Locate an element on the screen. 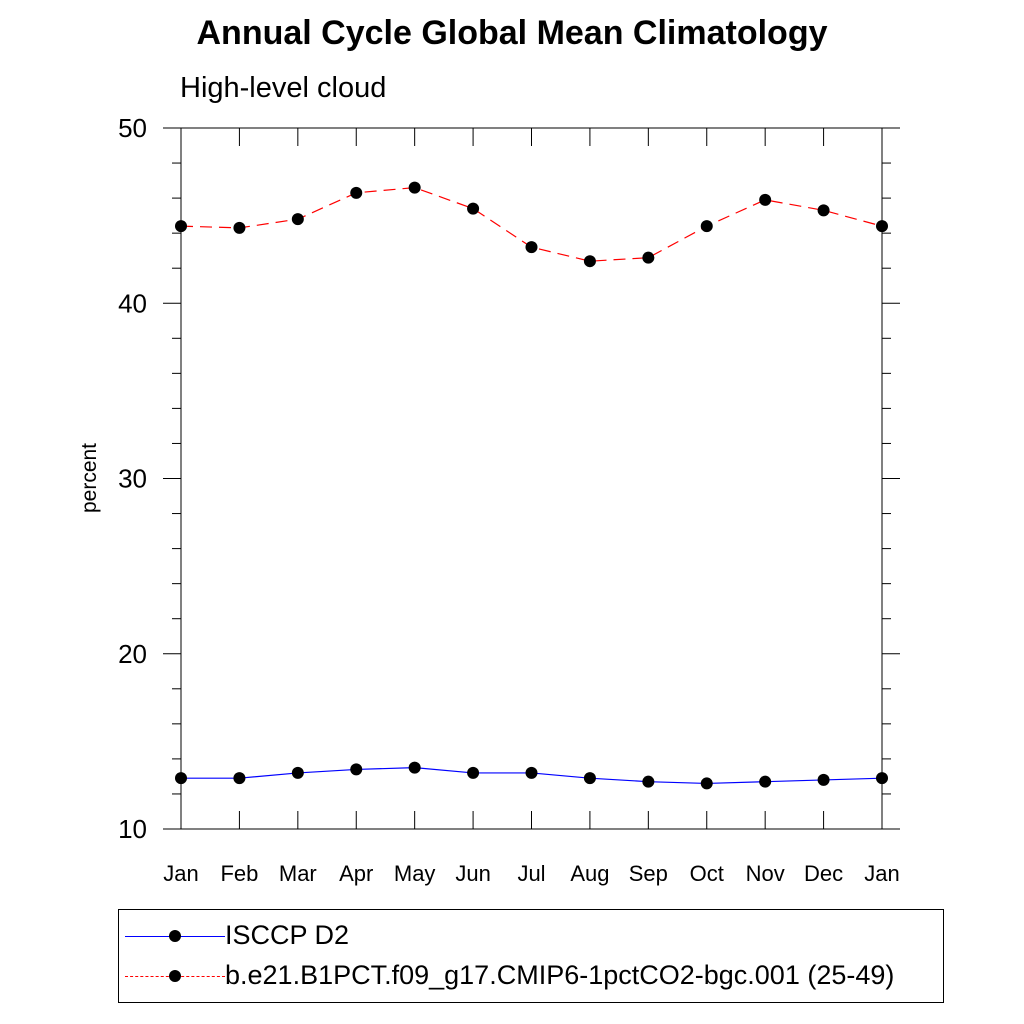 The height and width of the screenshot is (1024, 1024). x-tick-label: Sep is located at coordinates (648, 873).